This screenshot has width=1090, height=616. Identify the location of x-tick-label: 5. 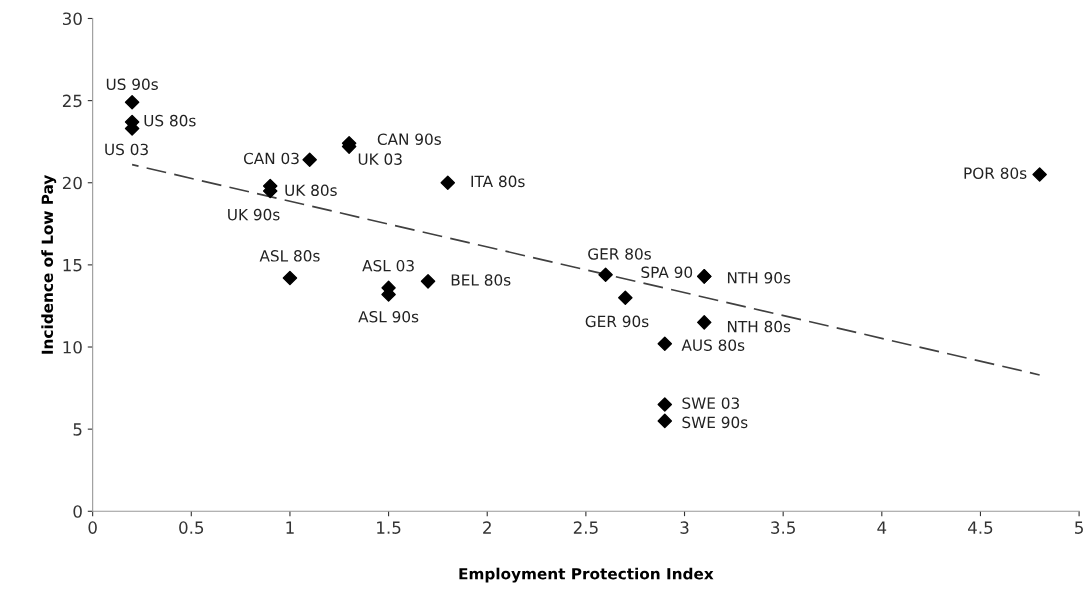
(1079, 527).